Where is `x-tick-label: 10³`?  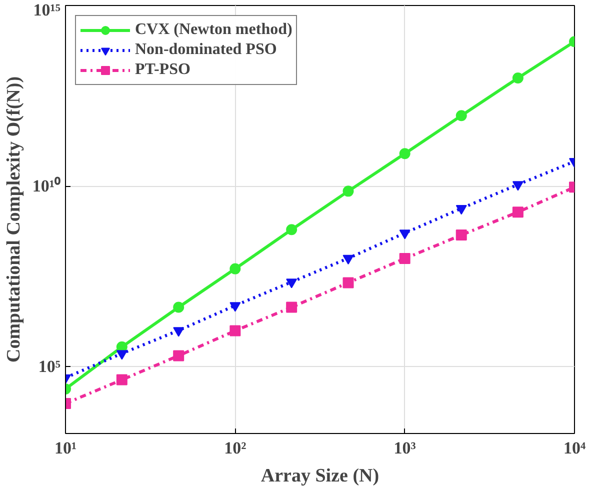
x-tick-label: 10³ is located at coordinates (405, 448).